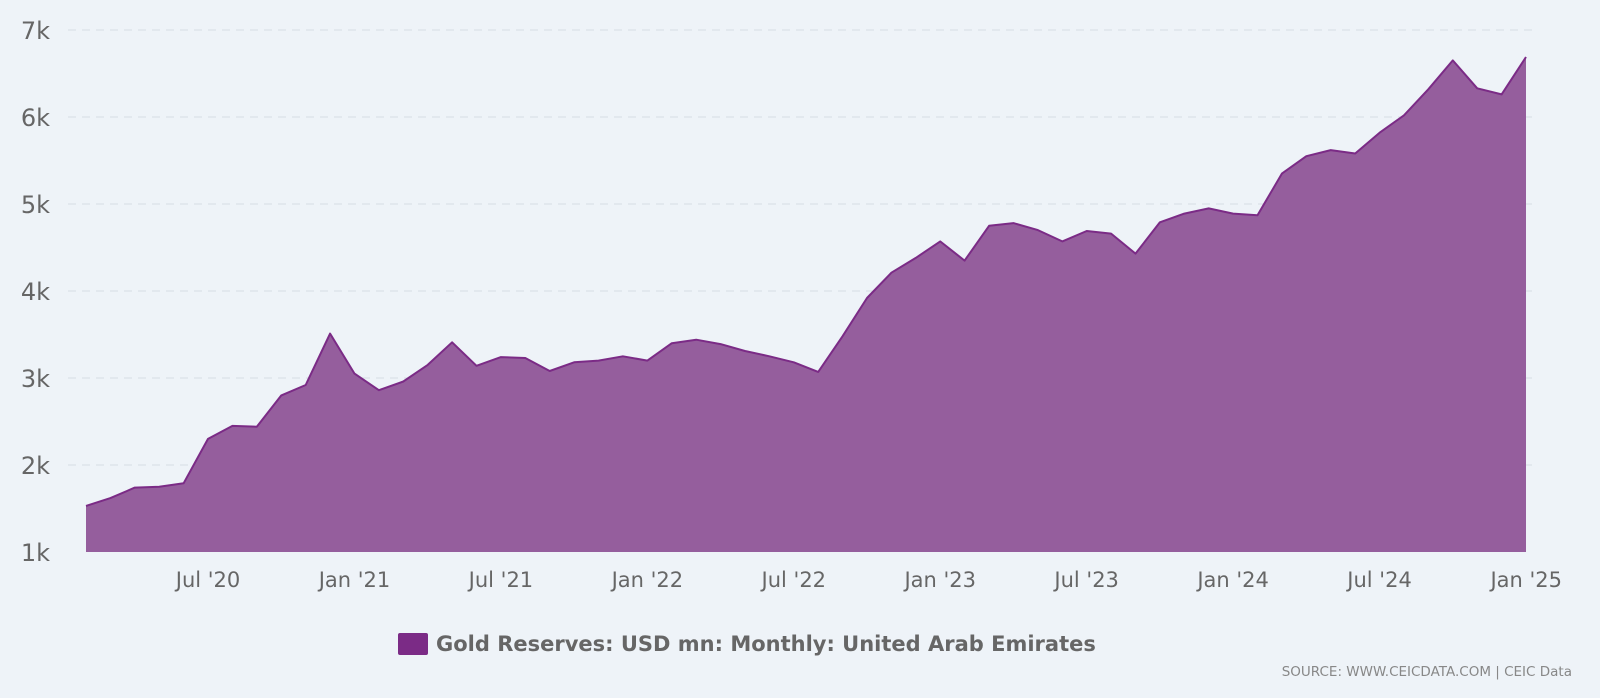  What do you see at coordinates (1426, 672) in the screenshot?
I see `source-credit: SOURCE: WWW.CEICDATA.COM | CEIC Data` at bounding box center [1426, 672].